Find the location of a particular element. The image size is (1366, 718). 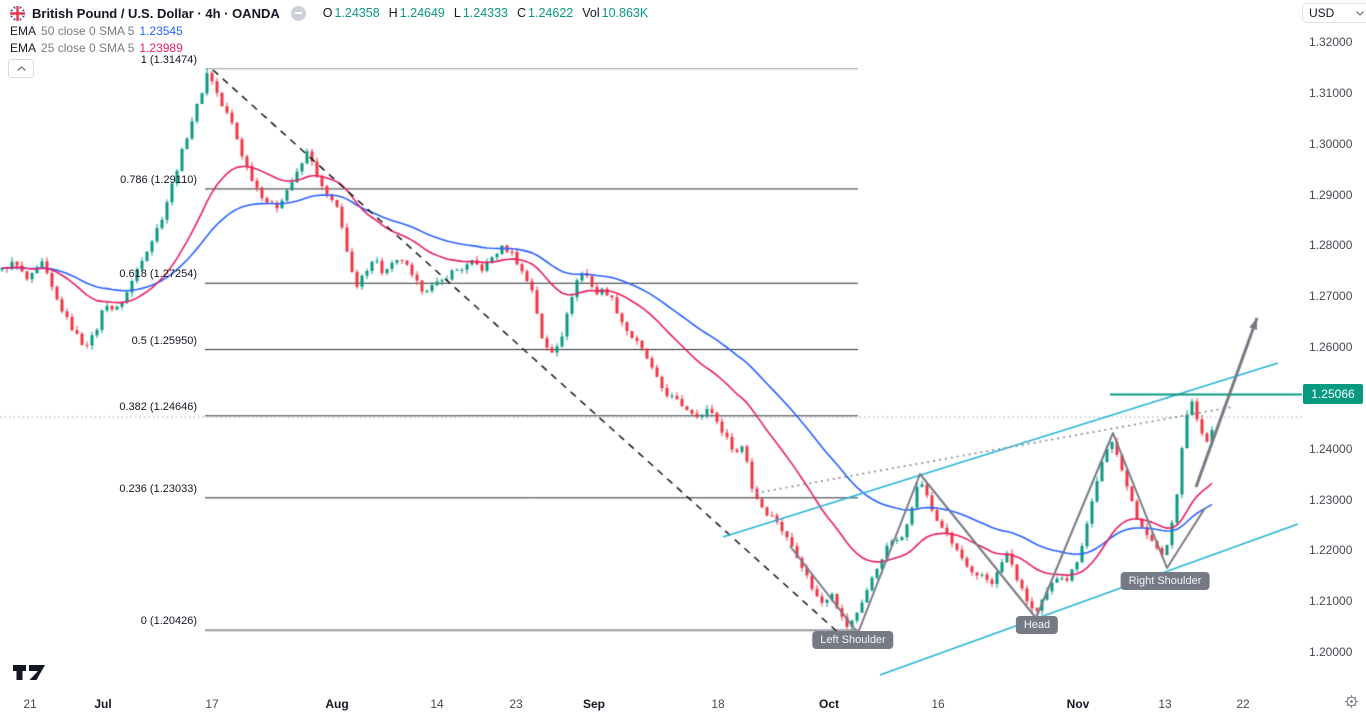

fib-level-label: 0.5 (1.25950) is located at coordinates (164, 340).